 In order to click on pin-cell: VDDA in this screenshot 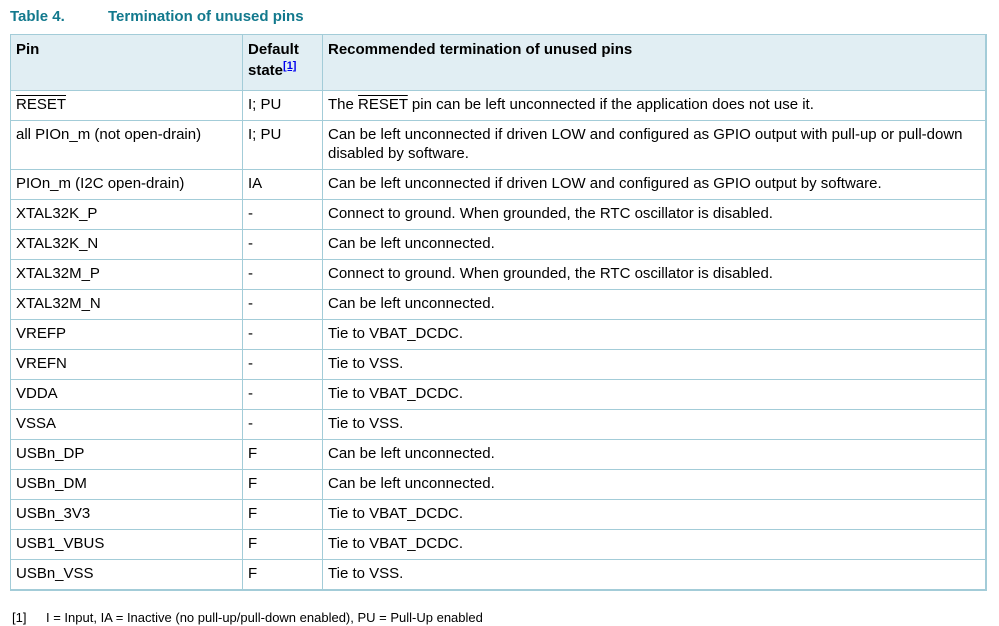, I will do `click(126, 394)`.